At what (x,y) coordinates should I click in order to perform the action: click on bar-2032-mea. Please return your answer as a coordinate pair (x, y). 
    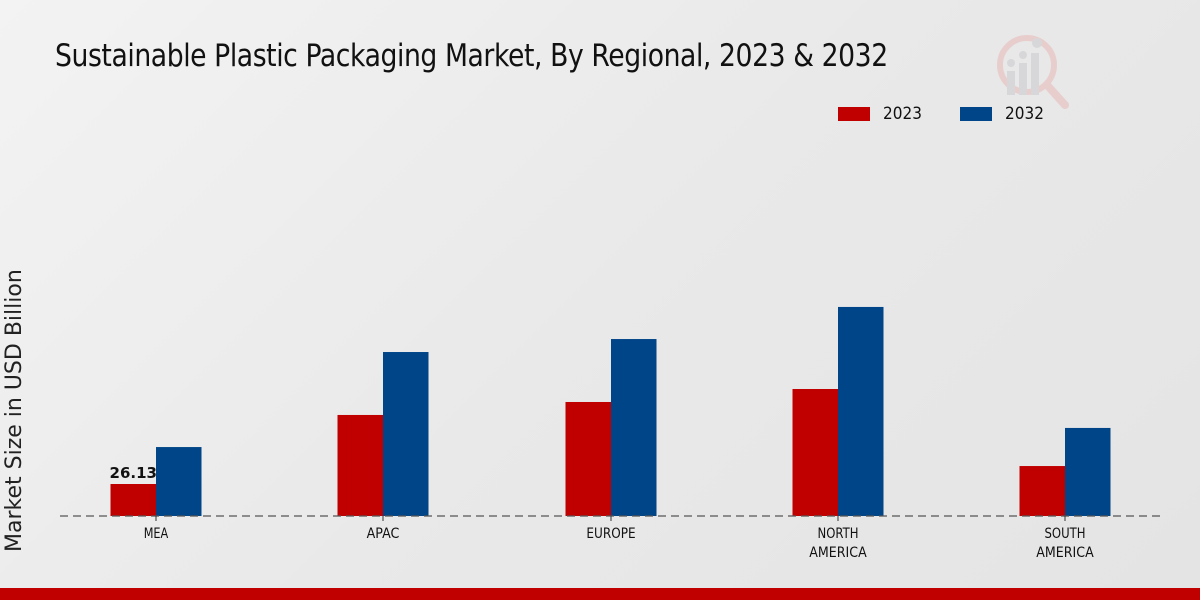
    Looking at the image, I should click on (179, 481).